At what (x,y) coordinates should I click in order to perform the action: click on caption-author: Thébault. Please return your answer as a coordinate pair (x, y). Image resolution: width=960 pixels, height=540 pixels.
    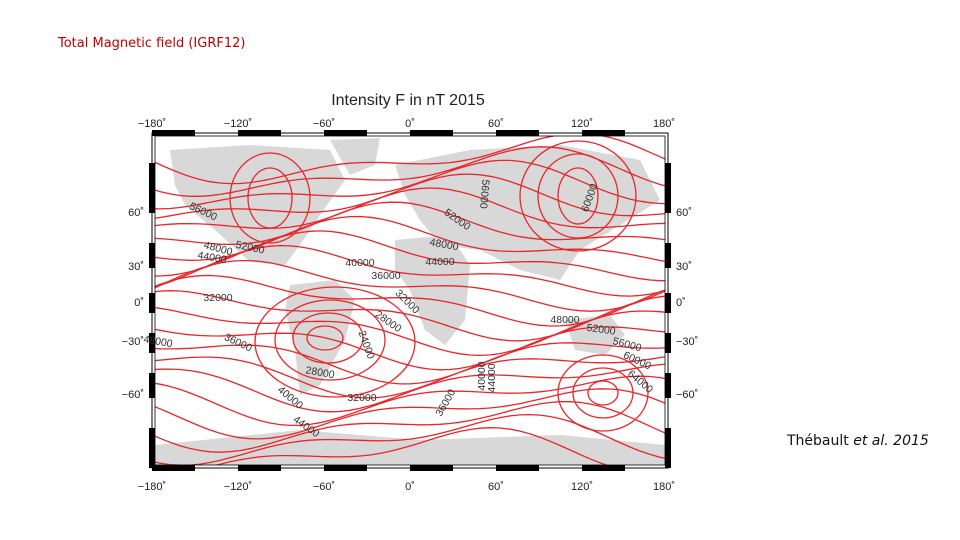
    Looking at the image, I should click on (818, 441).